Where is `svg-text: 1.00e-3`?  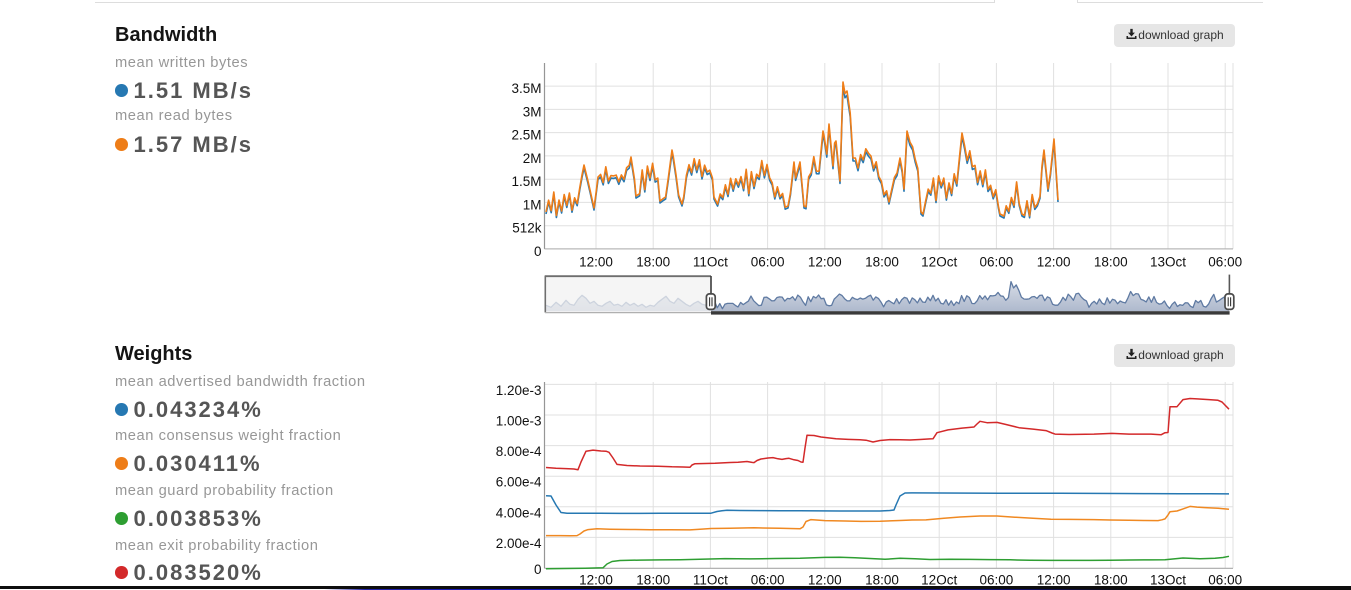 svg-text: 1.00e-3 is located at coordinates (519, 421).